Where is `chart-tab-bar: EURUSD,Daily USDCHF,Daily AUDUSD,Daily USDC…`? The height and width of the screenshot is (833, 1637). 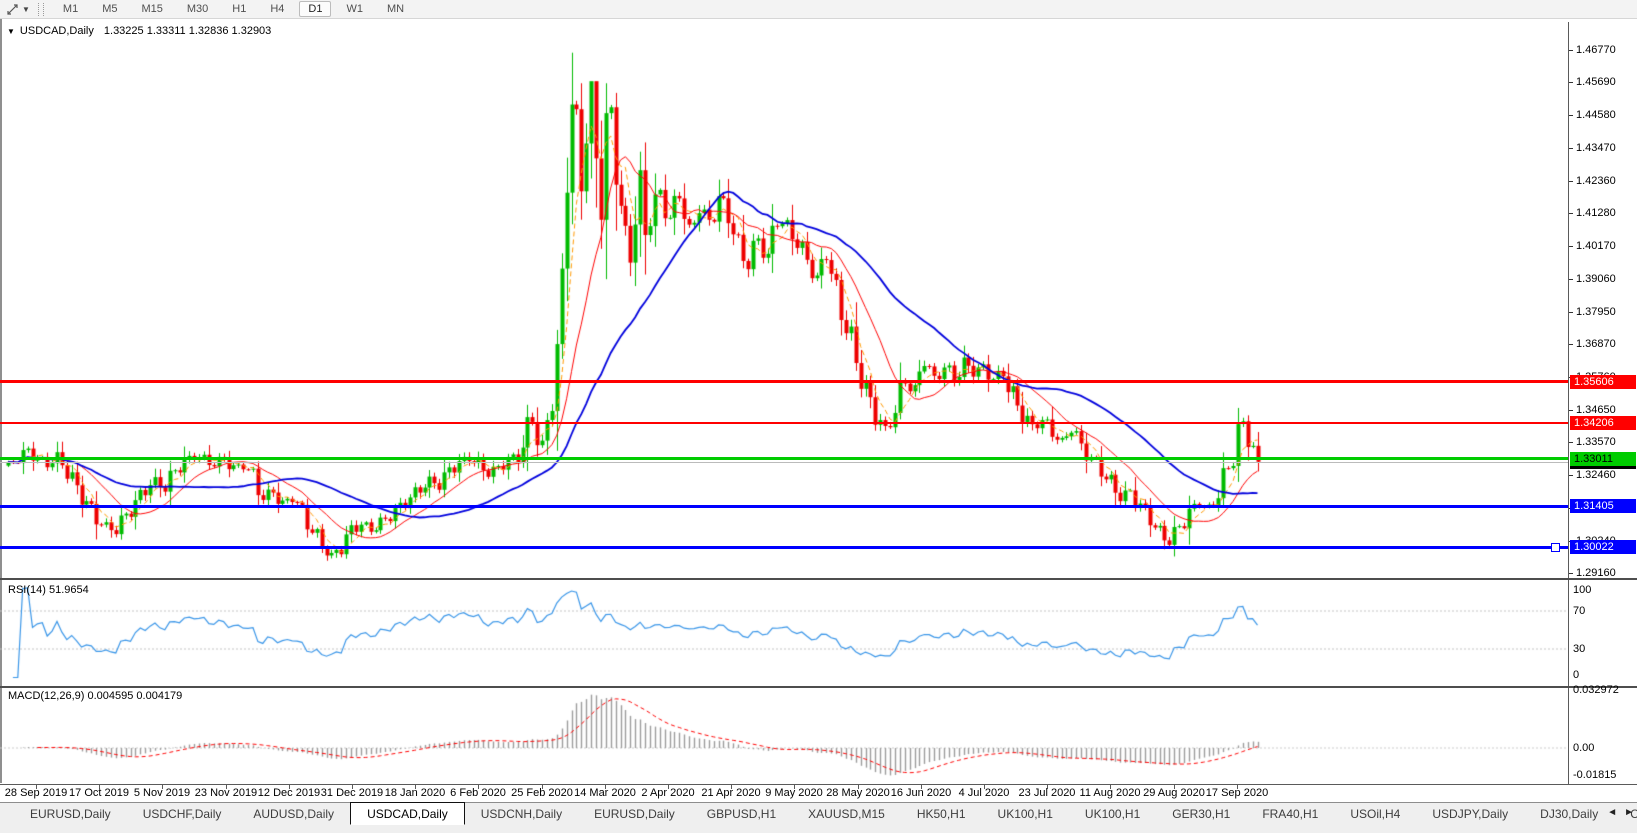 chart-tab-bar: EURUSD,Daily USDCHF,Daily AUDUSD,Daily USDC… is located at coordinates (818, 817).